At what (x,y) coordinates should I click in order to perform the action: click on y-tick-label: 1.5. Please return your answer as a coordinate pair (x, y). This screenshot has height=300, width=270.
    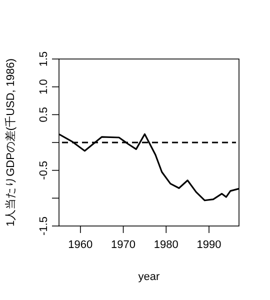
    Looking at the image, I should click on (44, 59).